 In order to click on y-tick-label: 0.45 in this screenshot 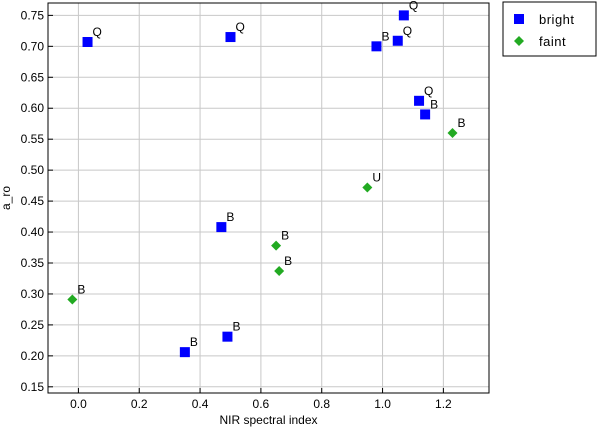, I will do `click(33, 201)`.